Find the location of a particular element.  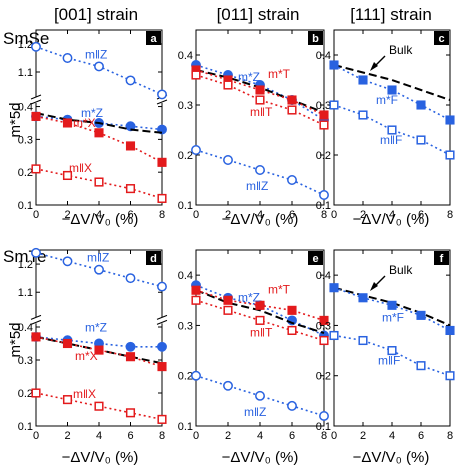

panel-letter: a is located at coordinates (153, 39).